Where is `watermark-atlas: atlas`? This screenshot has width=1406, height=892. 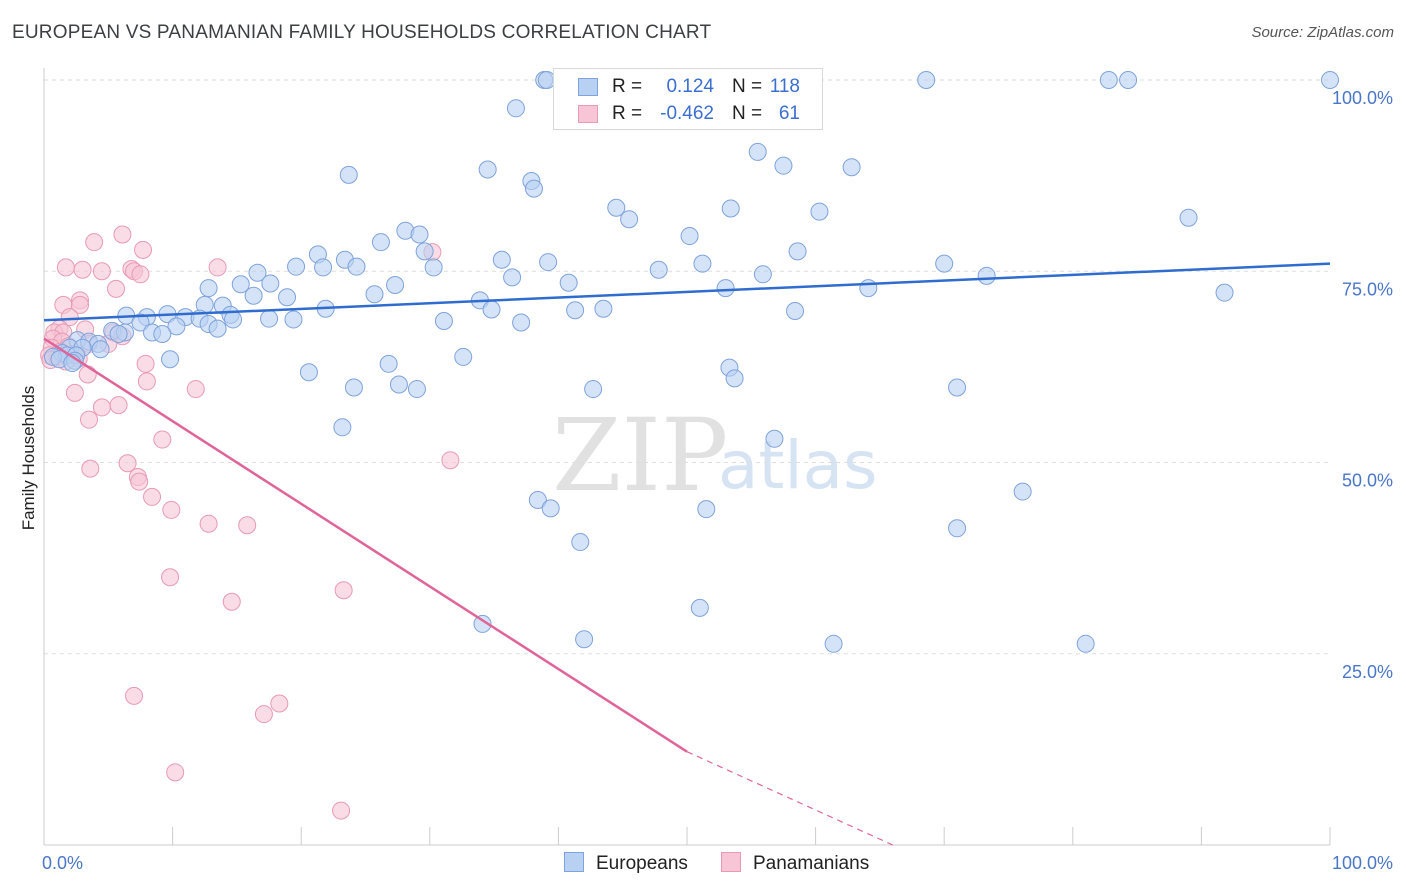
watermark-atlas: atlas is located at coordinates (798, 465).